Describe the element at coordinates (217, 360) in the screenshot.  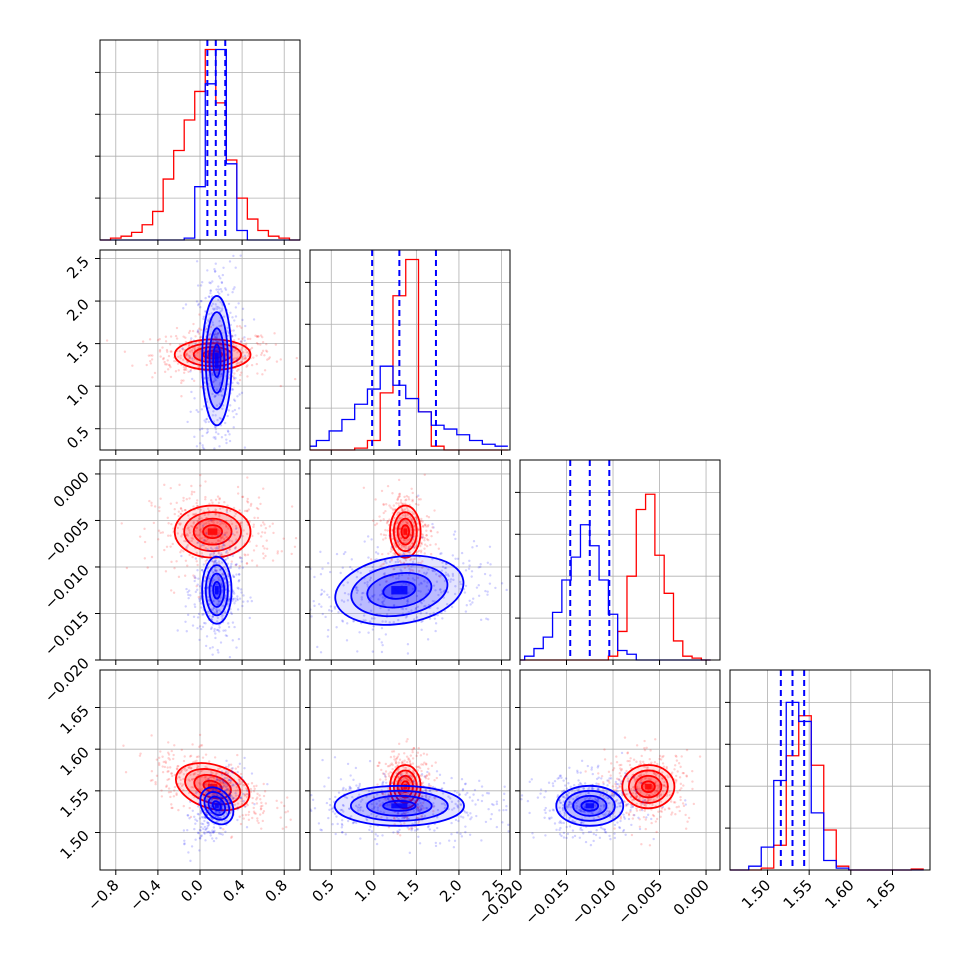
I see `peak-blue` at that location.